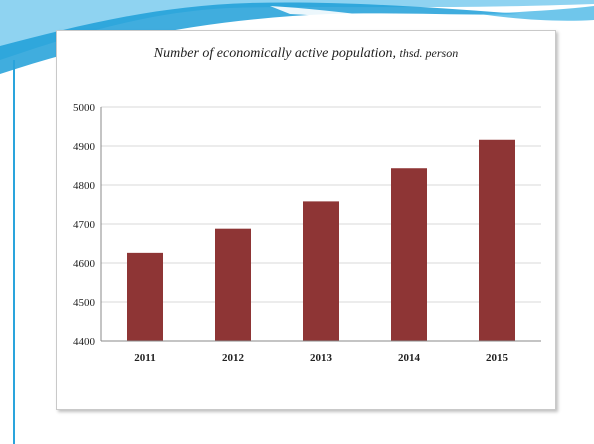  I want to click on y-tick-label: 4800, so click(84, 186).